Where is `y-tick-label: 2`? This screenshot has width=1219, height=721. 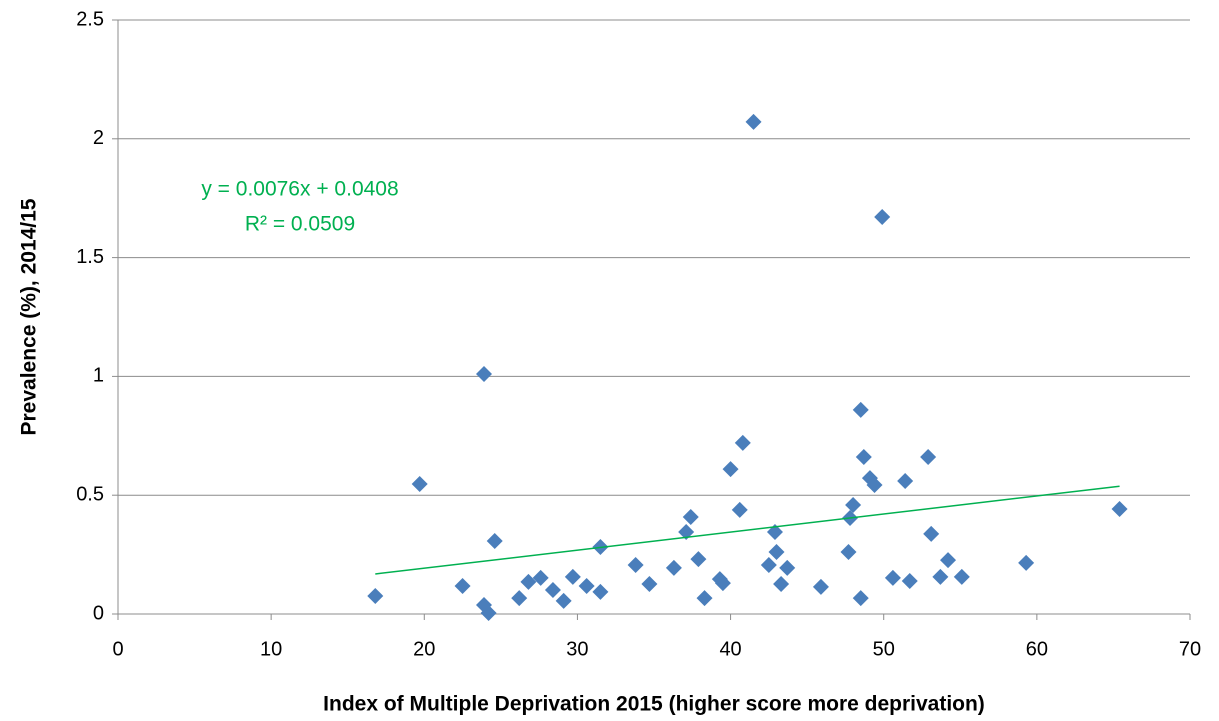
y-tick-label: 2 is located at coordinates (98, 138).